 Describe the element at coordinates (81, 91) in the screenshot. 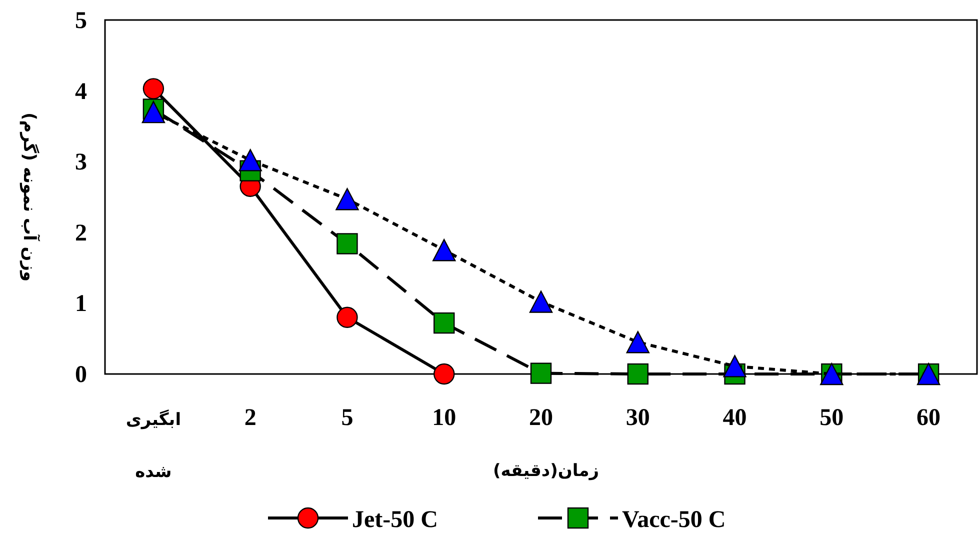

I see `y-tick-label: 4` at that location.